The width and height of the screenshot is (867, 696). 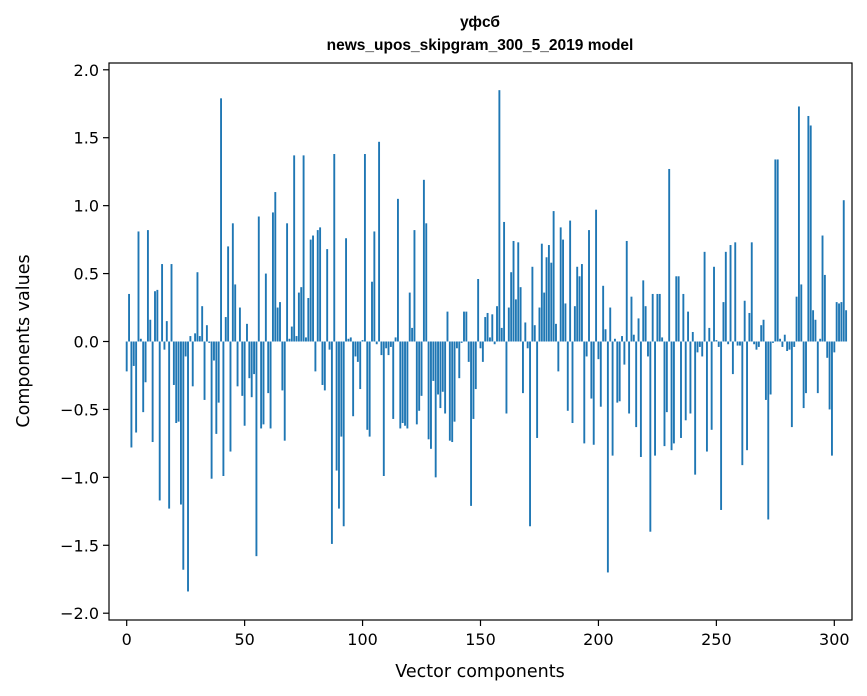 I want to click on x-tick-label: 300, so click(x=834, y=639).